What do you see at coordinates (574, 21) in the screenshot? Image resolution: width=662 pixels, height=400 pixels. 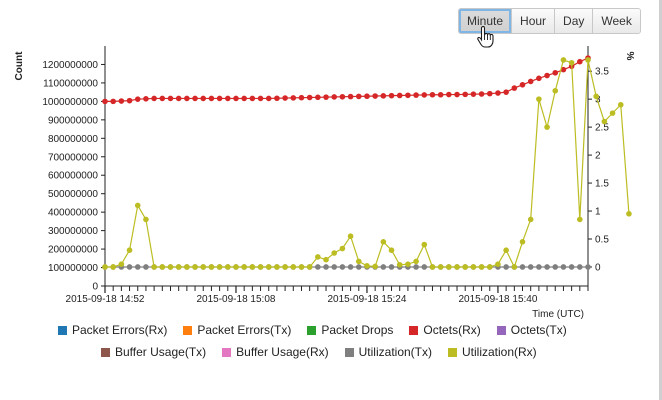 I see `day-button: Day` at bounding box center [574, 21].